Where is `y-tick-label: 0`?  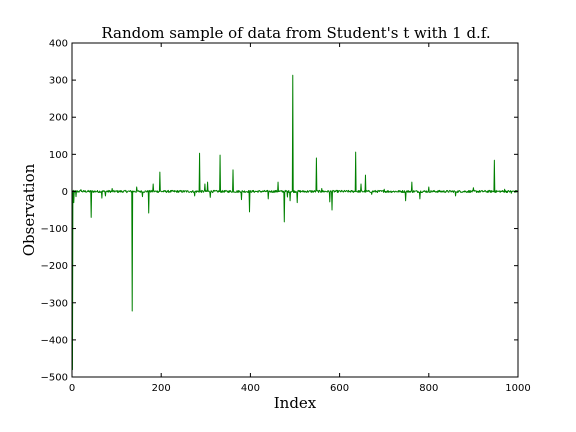 y-tick-label: 0 is located at coordinates (65, 192).